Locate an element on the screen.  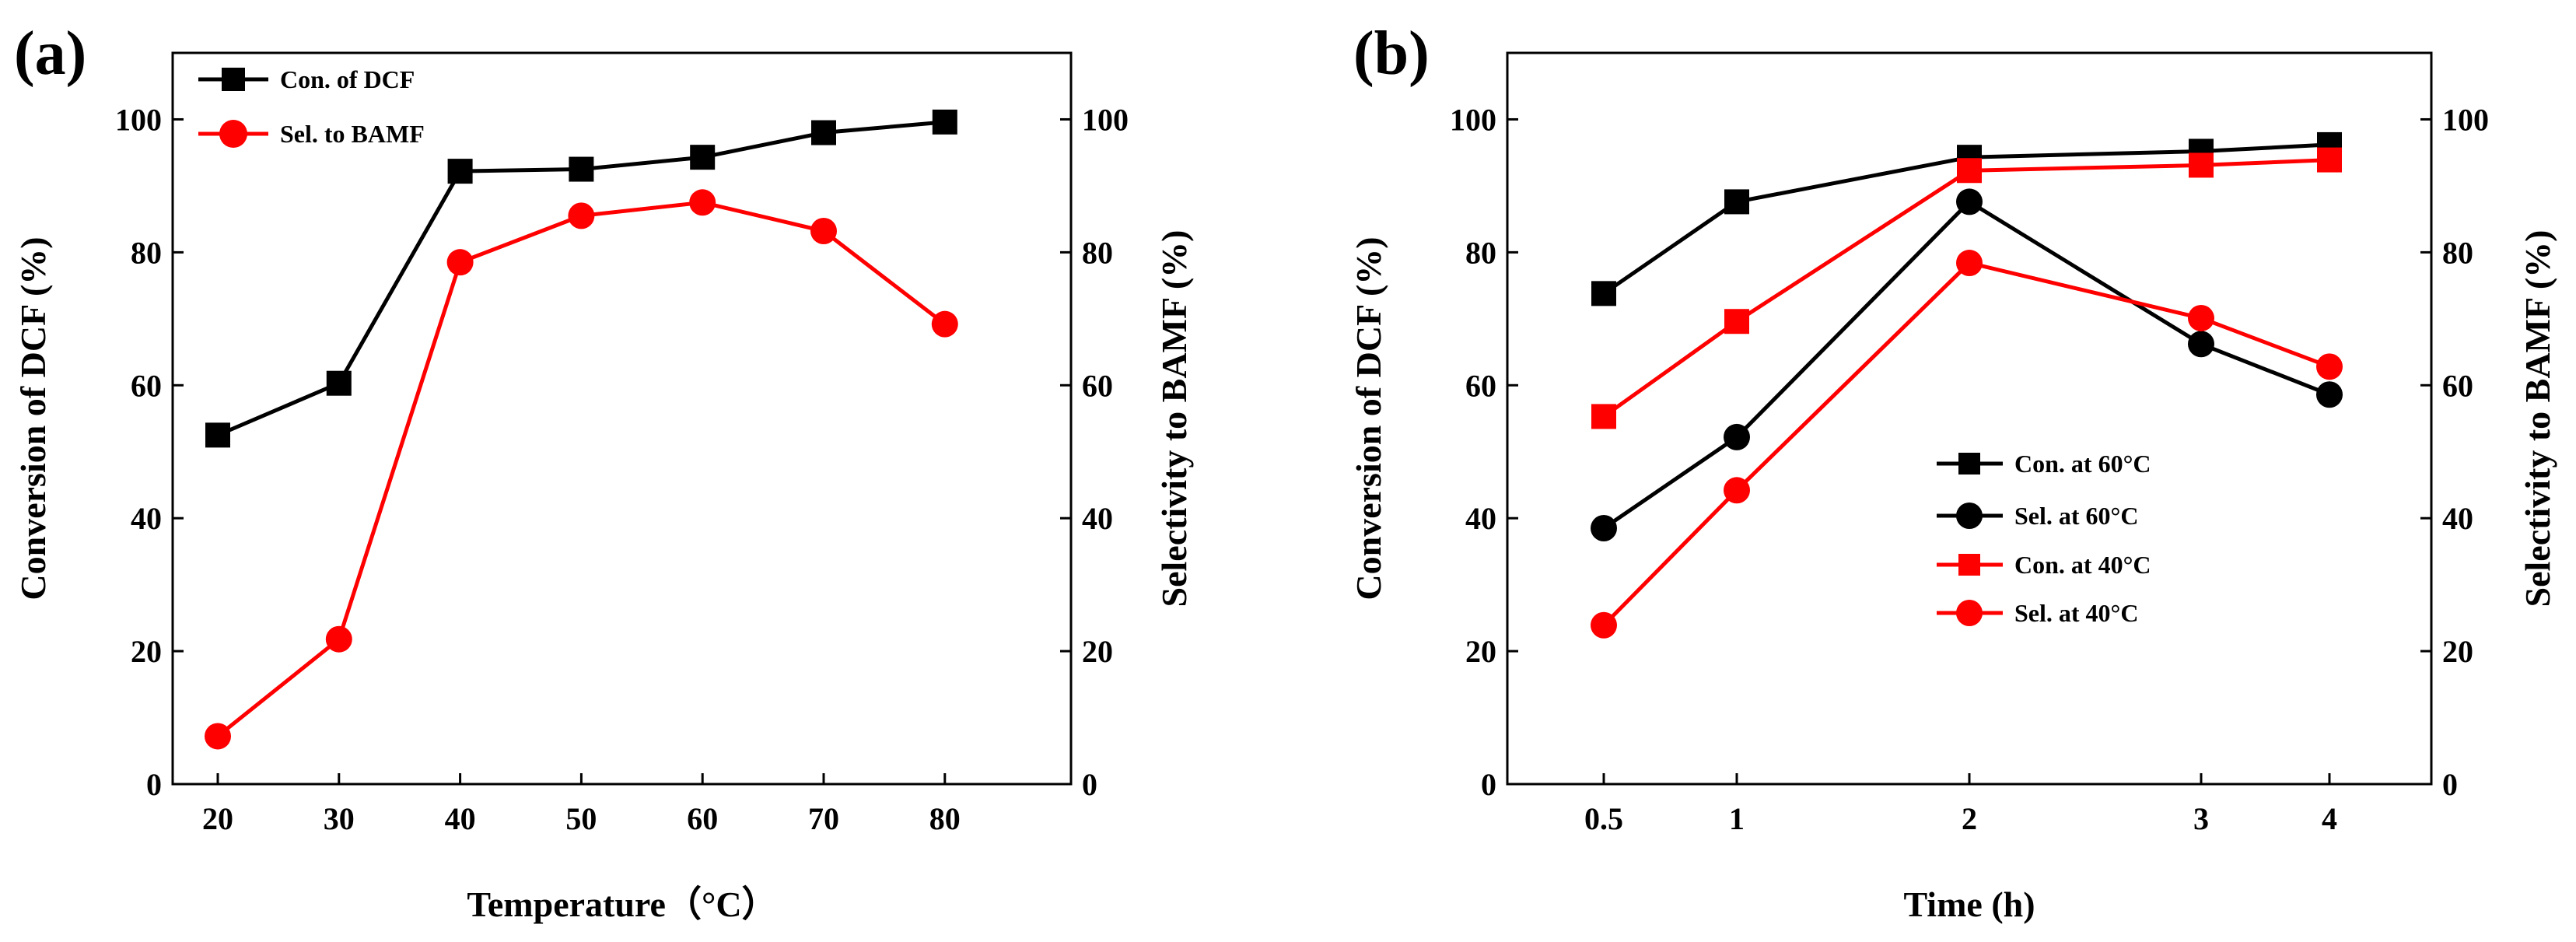
legend-entry-con-of-dcf: Con. of DCF is located at coordinates (307, 79).